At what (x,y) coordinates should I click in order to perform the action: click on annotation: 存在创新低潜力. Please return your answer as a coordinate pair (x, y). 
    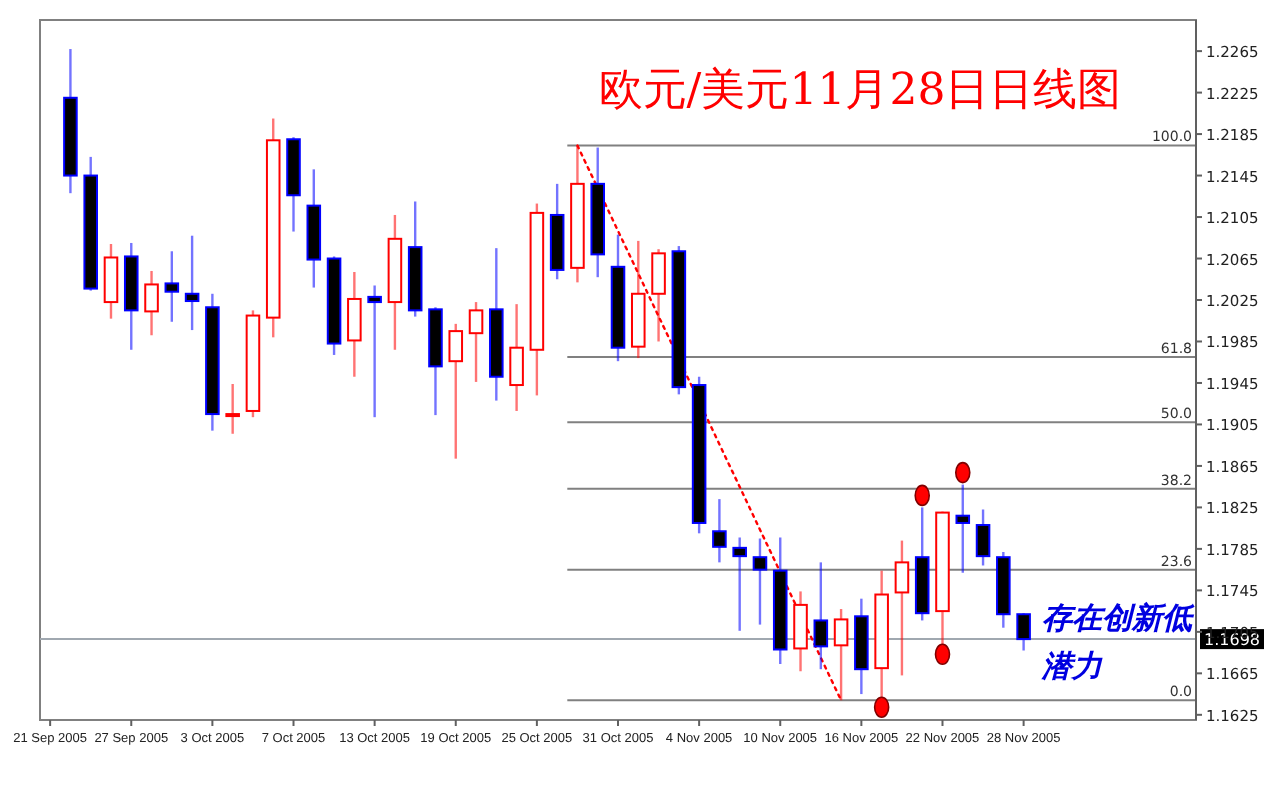
    Looking at the image, I should click on (1118, 642).